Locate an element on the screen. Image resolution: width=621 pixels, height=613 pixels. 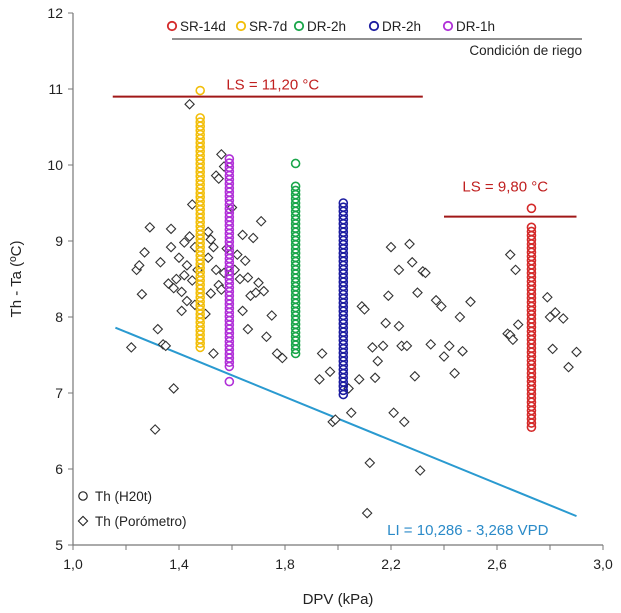
legend-circle-marker is located at coordinates (83, 496).